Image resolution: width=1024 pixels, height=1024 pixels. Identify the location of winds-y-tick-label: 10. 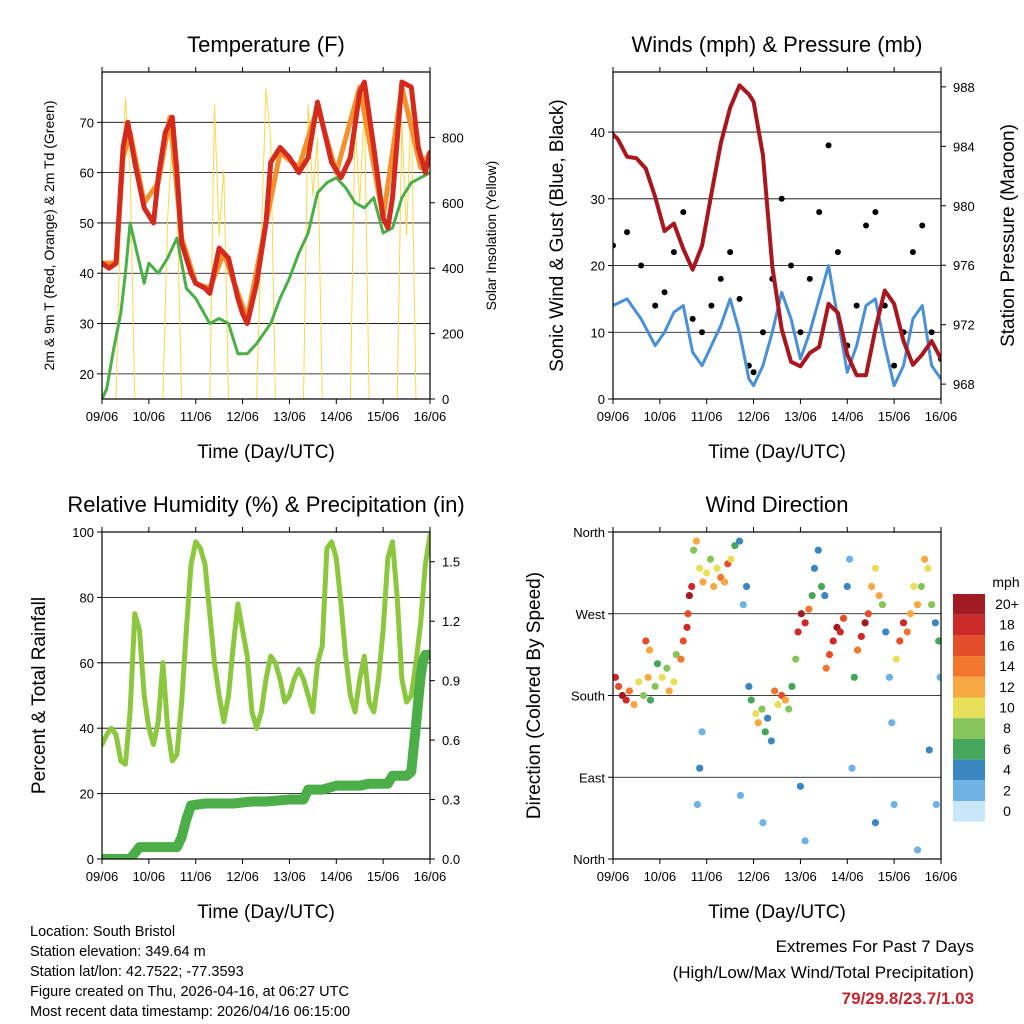
(598, 332).